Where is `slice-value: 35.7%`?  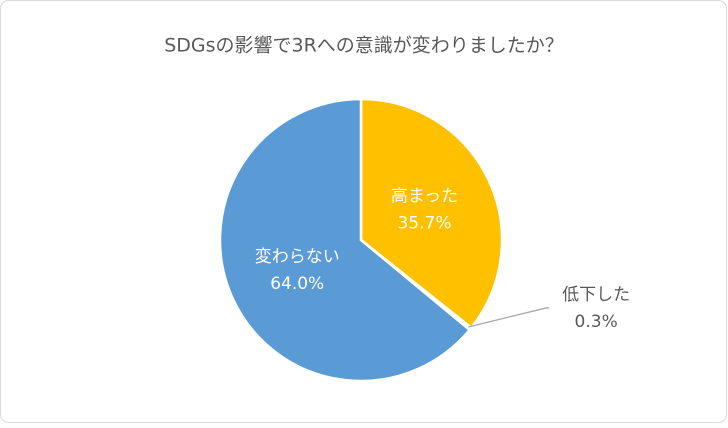 slice-value: 35.7% is located at coordinates (424, 223).